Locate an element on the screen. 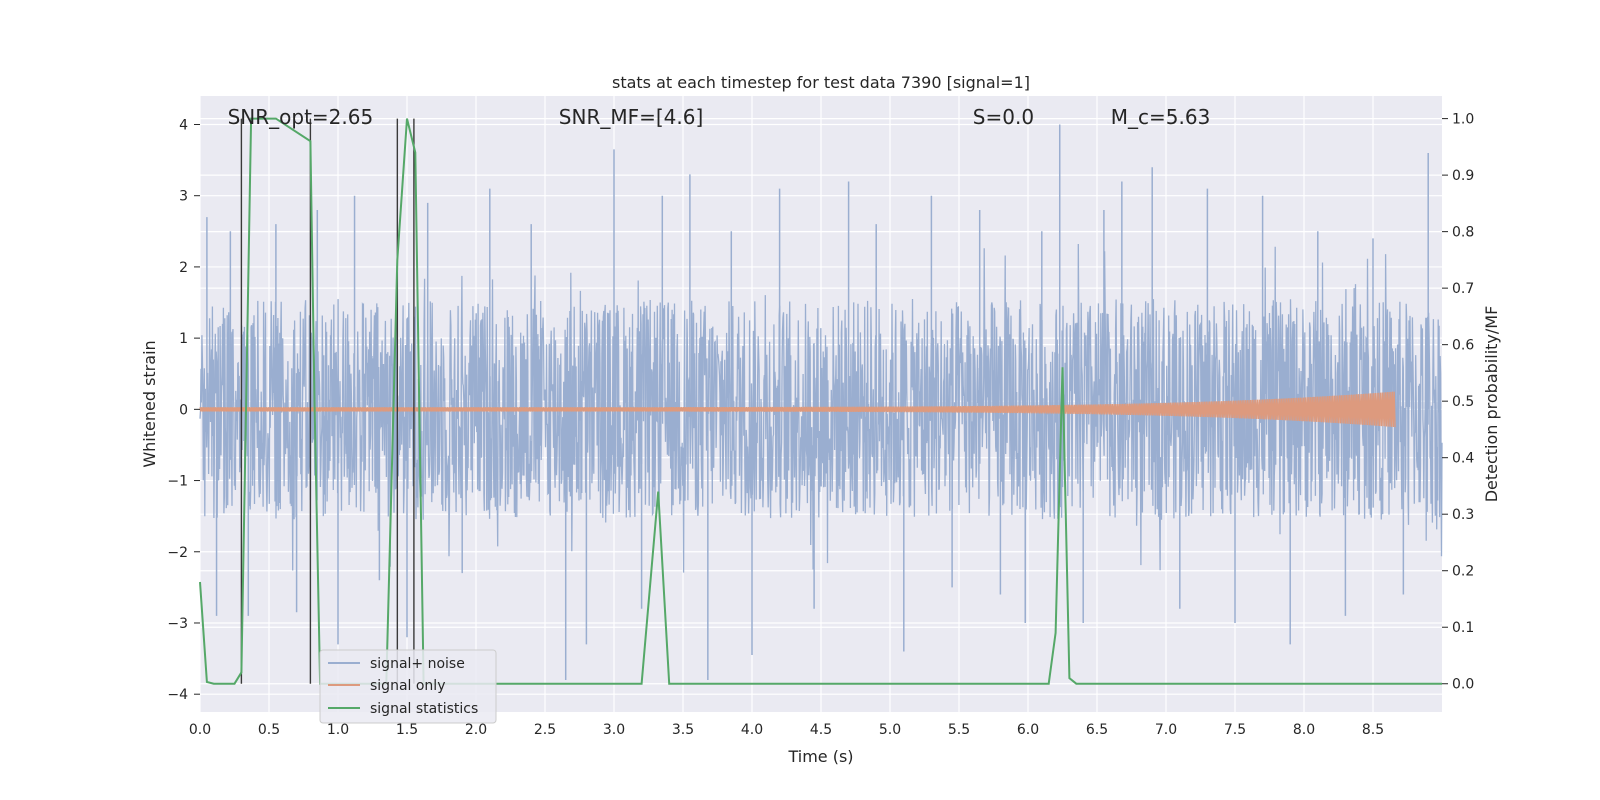 This screenshot has height=800, width=1600. x-tick-label: 4.5 is located at coordinates (821, 730).